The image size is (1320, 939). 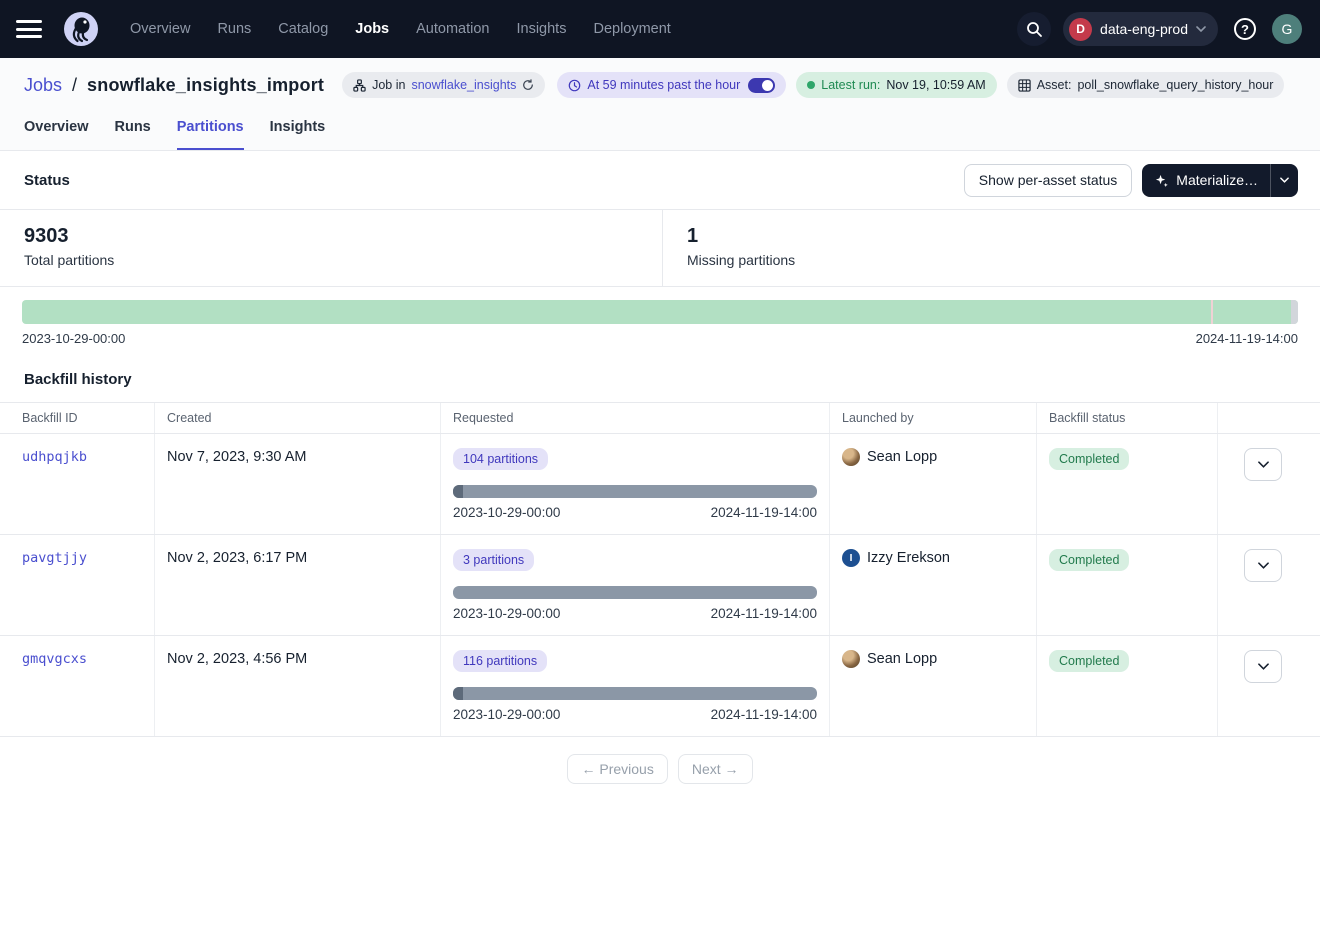 What do you see at coordinates (494, 560) in the screenshot?
I see `requested-partitions-pill: 3 partitions` at bounding box center [494, 560].